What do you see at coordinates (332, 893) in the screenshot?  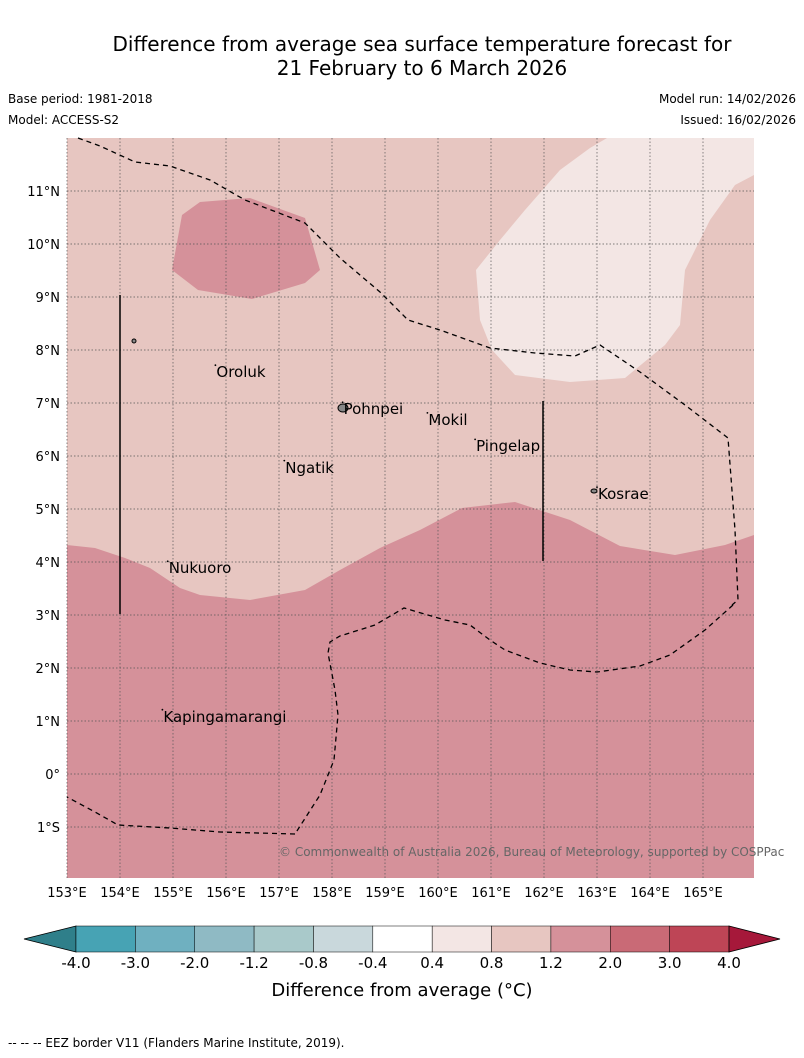 I see `lon-tick-label: 158°E` at bounding box center [332, 893].